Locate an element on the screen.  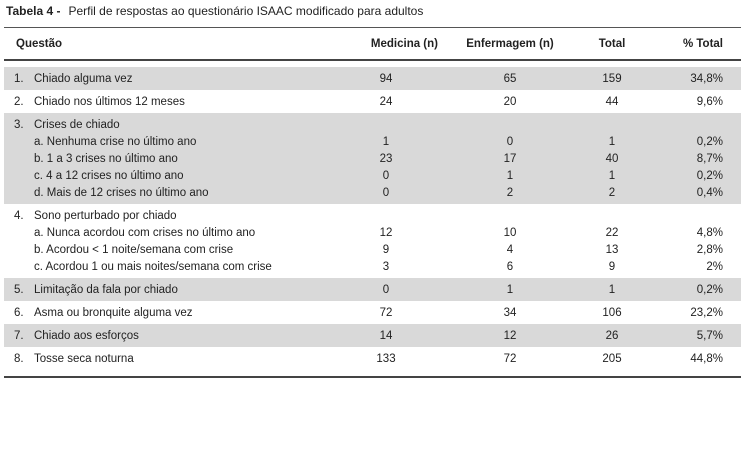
question-number: 1. is located at coordinates (19, 78).